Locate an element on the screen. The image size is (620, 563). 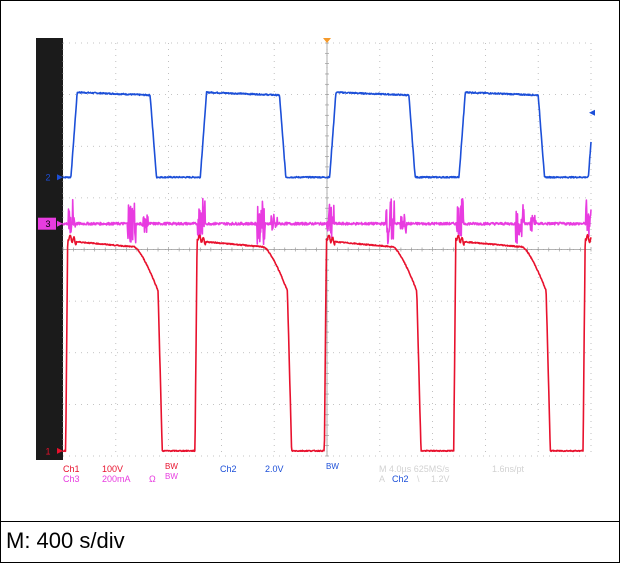
figure-caption: M: 400 s/div is located at coordinates (65, 540).